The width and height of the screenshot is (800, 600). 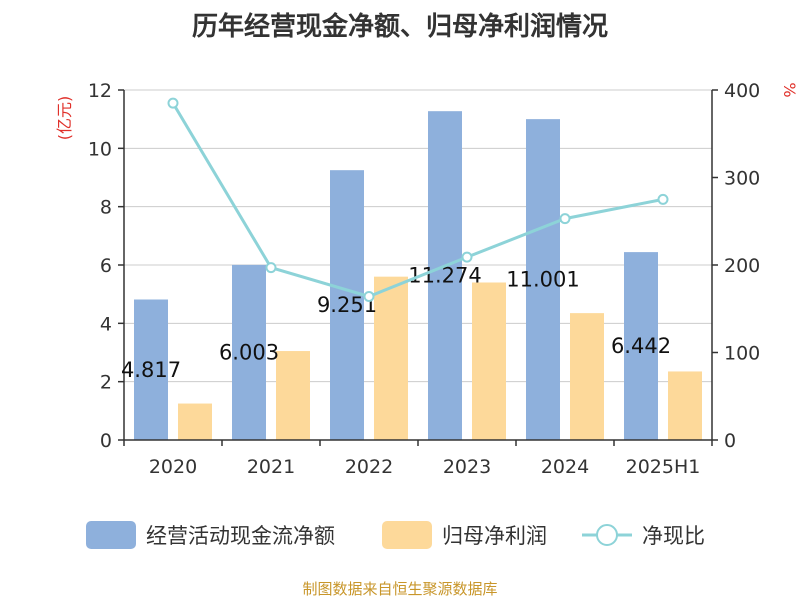 What do you see at coordinates (400, 589) in the screenshot?
I see `source-note: 制图数据来自恒生聚源数据库` at bounding box center [400, 589].